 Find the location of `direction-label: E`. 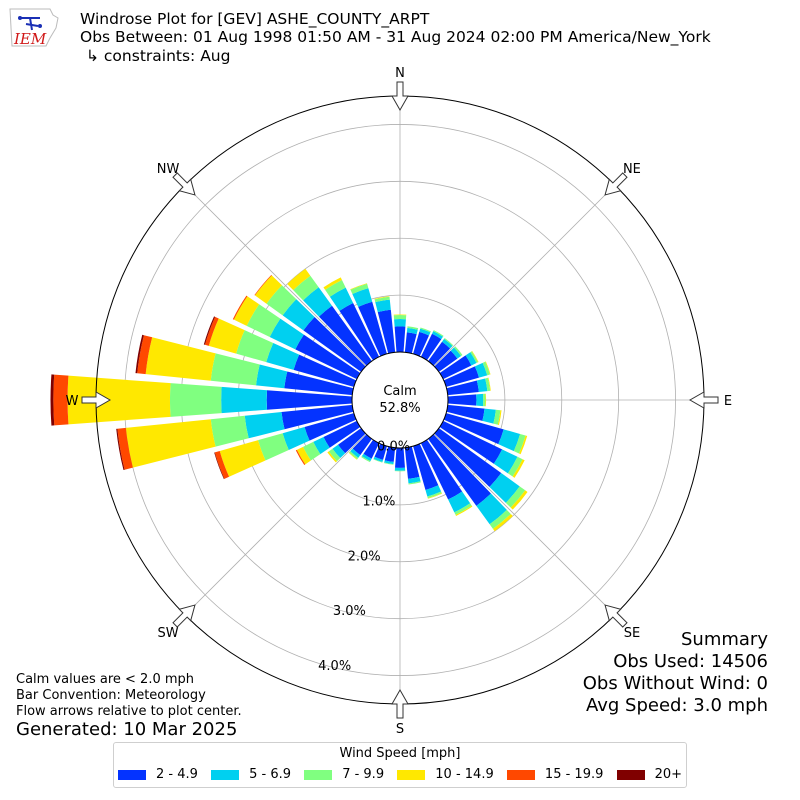

direction-label: E is located at coordinates (728, 401).